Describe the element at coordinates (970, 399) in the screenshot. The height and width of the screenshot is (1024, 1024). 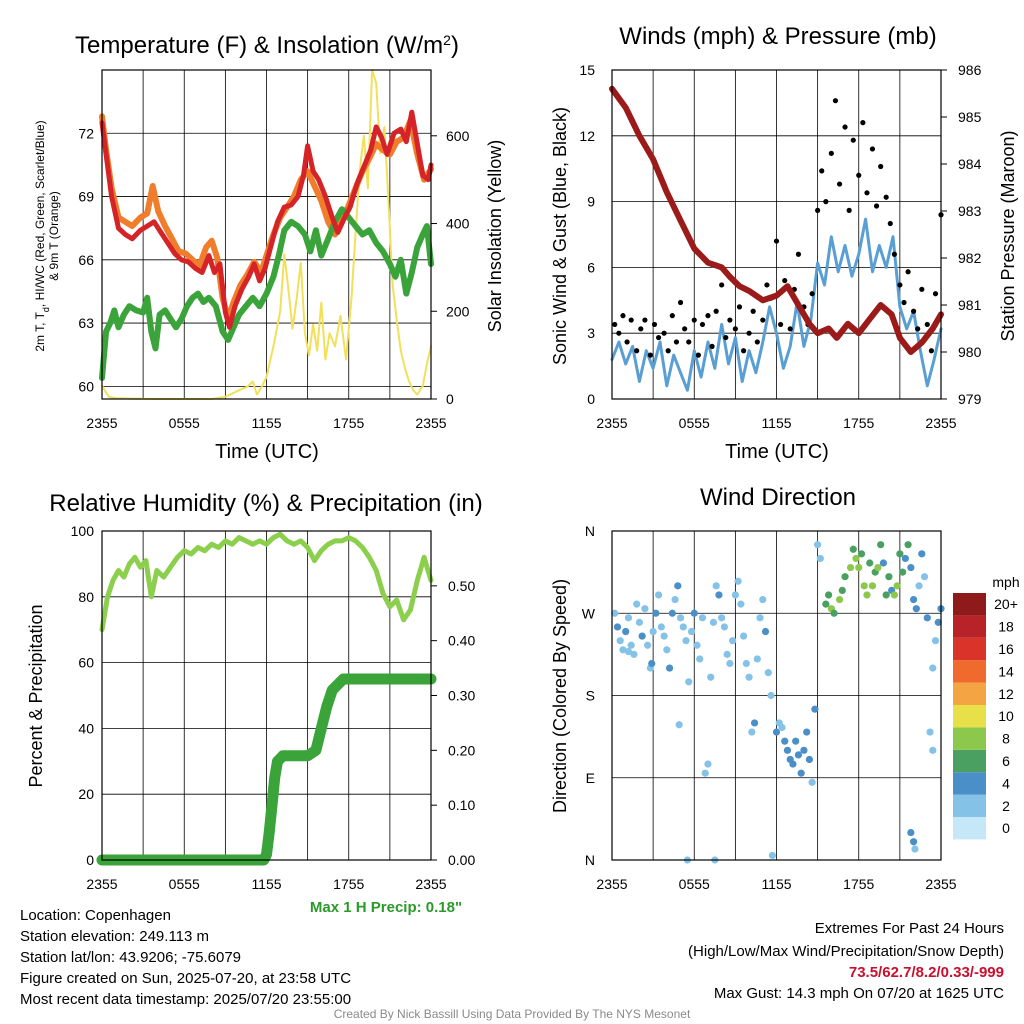
I see `y-right-tick-label: 979` at that location.